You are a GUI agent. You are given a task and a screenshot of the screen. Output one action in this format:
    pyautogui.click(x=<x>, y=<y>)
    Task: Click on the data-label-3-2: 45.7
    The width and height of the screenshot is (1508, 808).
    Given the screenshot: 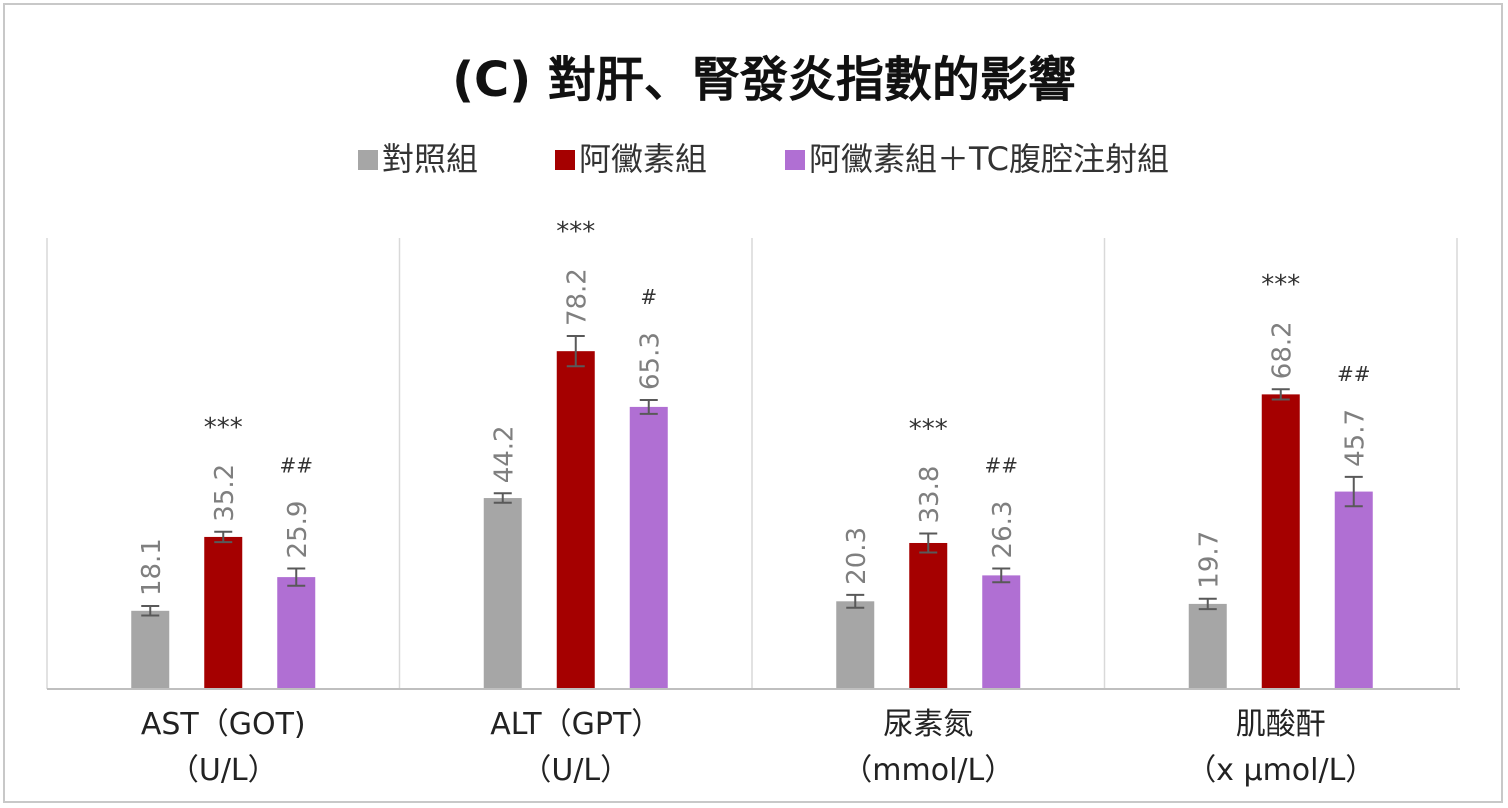 What is the action you would take?
    pyautogui.click(x=1356, y=438)
    